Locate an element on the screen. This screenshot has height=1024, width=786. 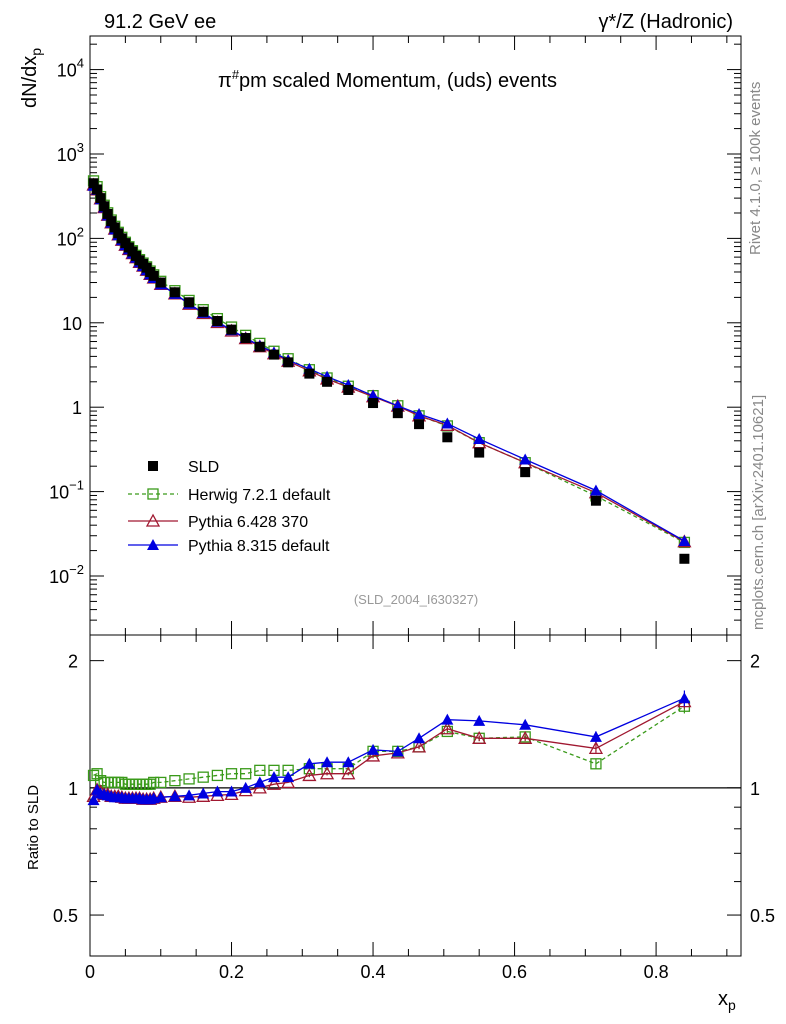
x-tick-label: 0.8 is located at coordinates (656, 972).